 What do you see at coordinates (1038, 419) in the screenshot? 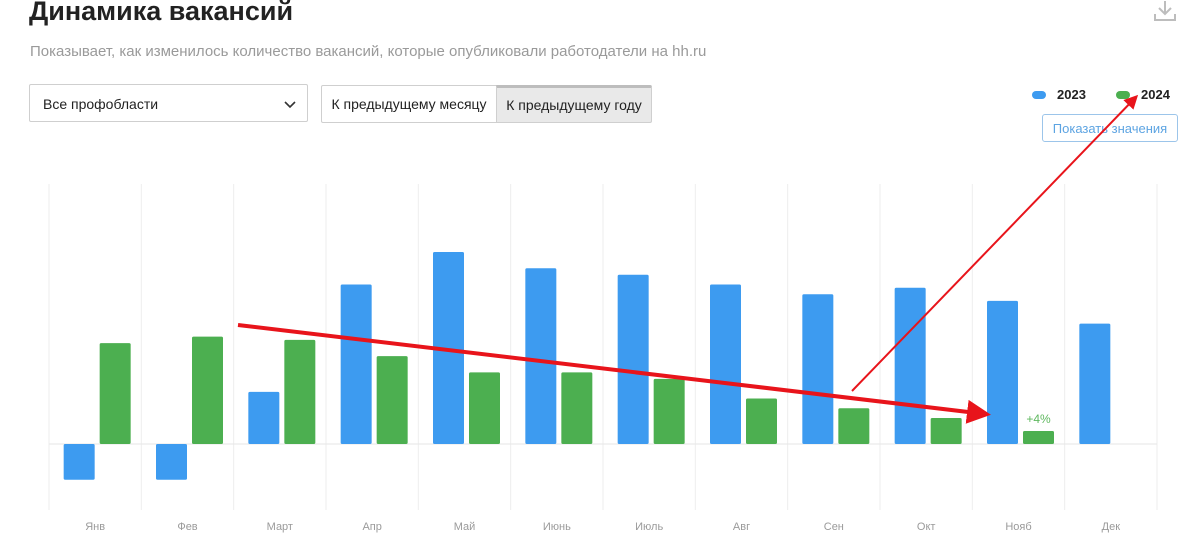
I see `delta-annotation: +4%` at bounding box center [1038, 419].